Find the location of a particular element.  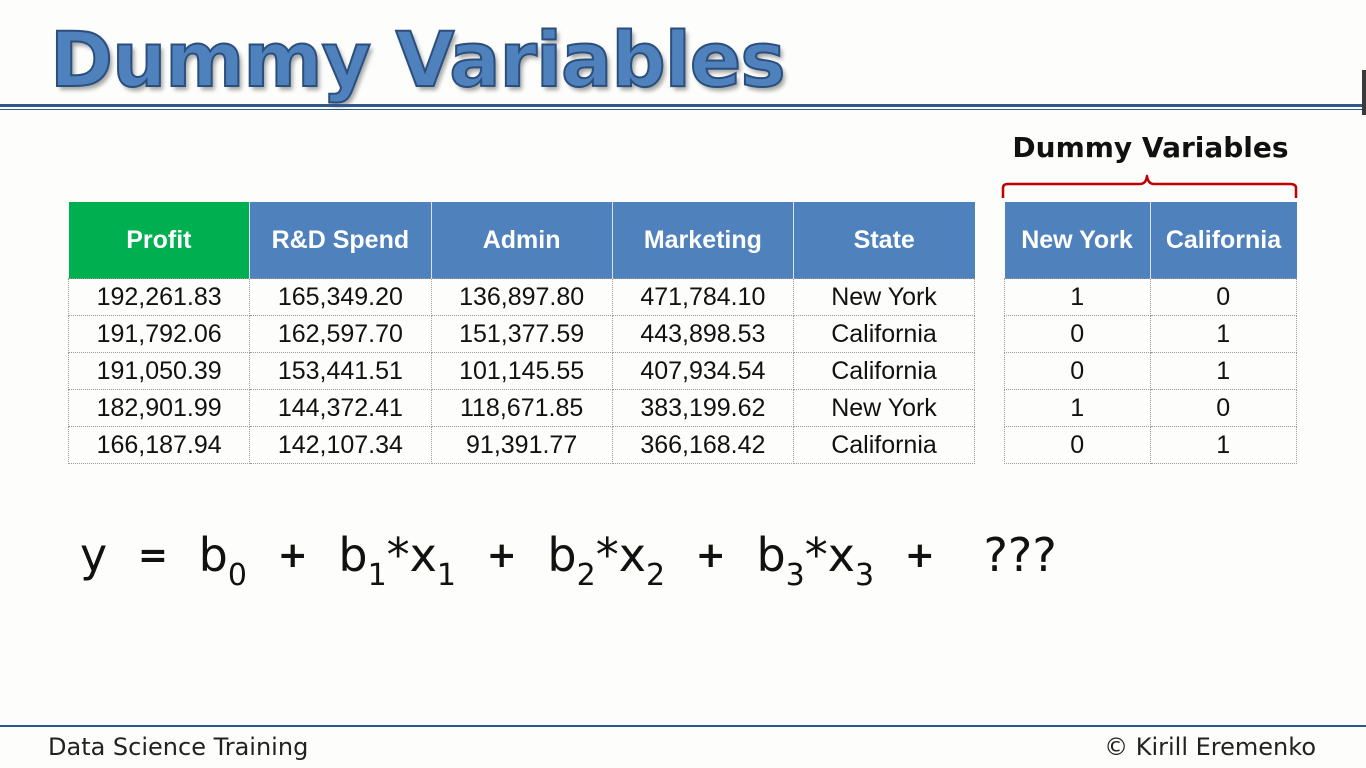

cell-profit: 191,792.06 is located at coordinates (159, 334).